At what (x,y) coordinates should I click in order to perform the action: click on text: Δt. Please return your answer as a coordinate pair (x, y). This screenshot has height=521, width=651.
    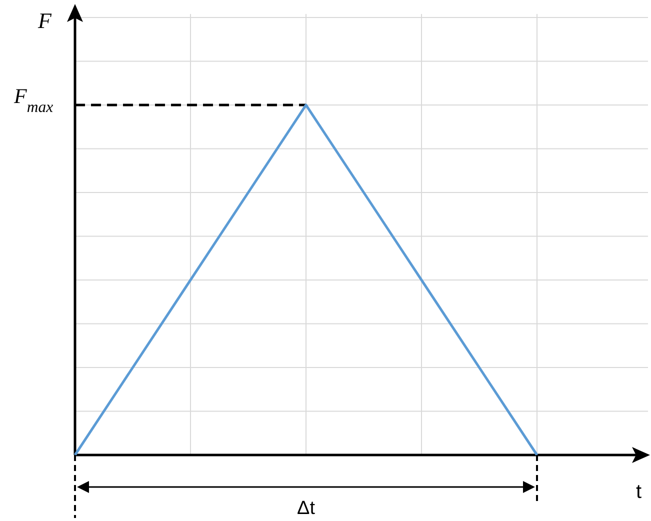
    Looking at the image, I should click on (306, 508).